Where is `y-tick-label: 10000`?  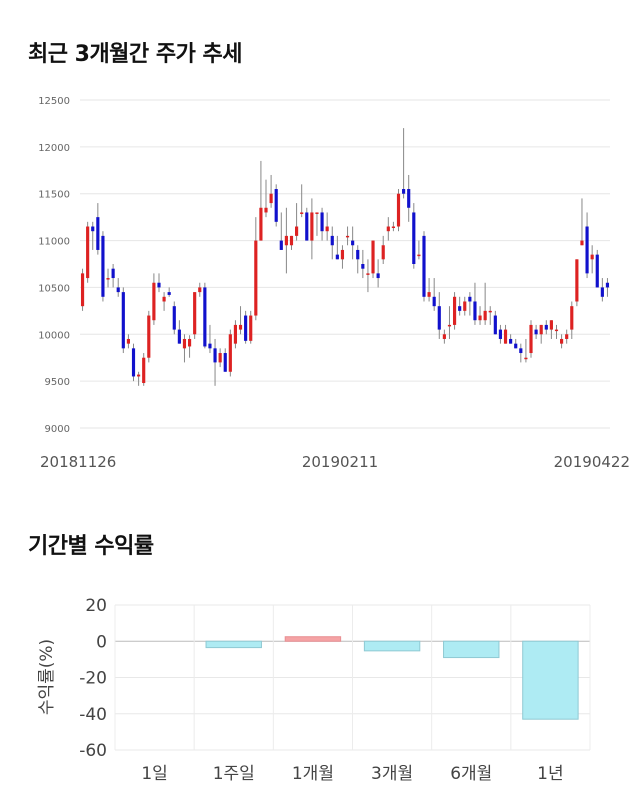 y-tick-label: 10000 is located at coordinates (54, 335).